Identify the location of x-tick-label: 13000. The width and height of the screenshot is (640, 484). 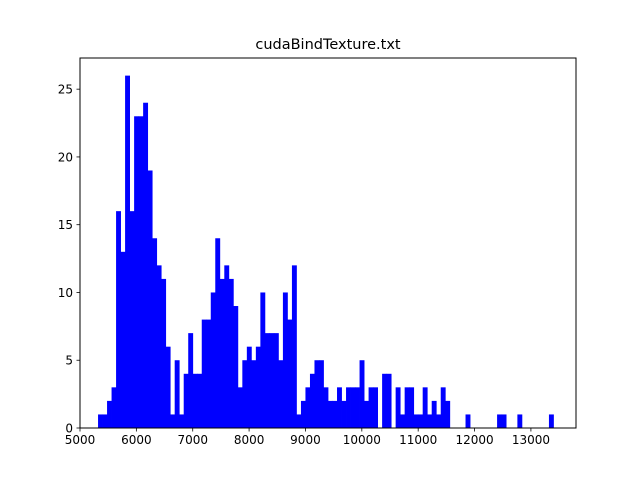
(531, 440).